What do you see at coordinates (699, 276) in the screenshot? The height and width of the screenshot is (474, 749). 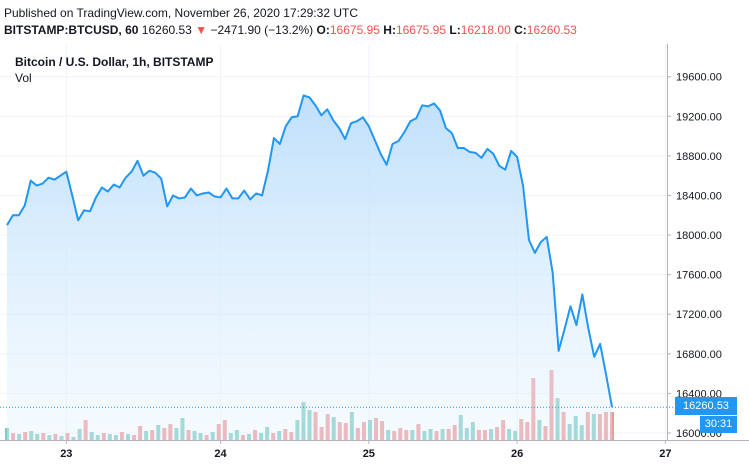 I see `y-tick-label: 17600.00` at bounding box center [699, 276].